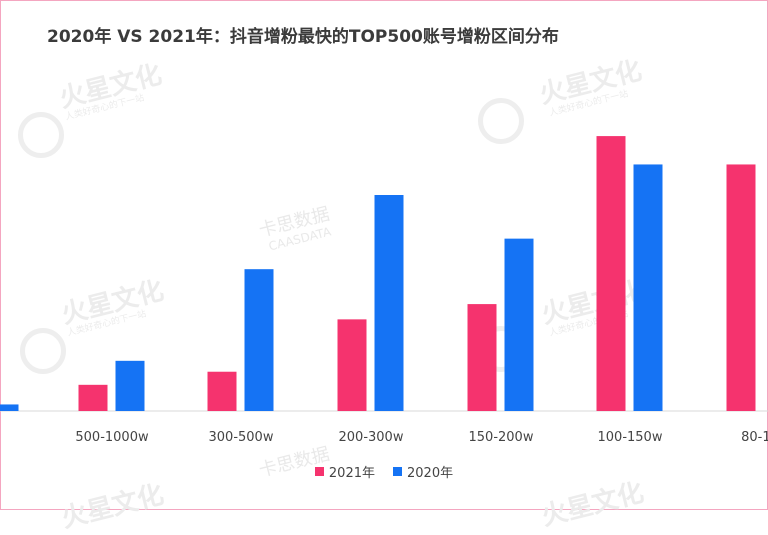 Image resolution: width=768 pixels, height=535 pixels. I want to click on x-tick-label: 100-150w, so click(630, 437).